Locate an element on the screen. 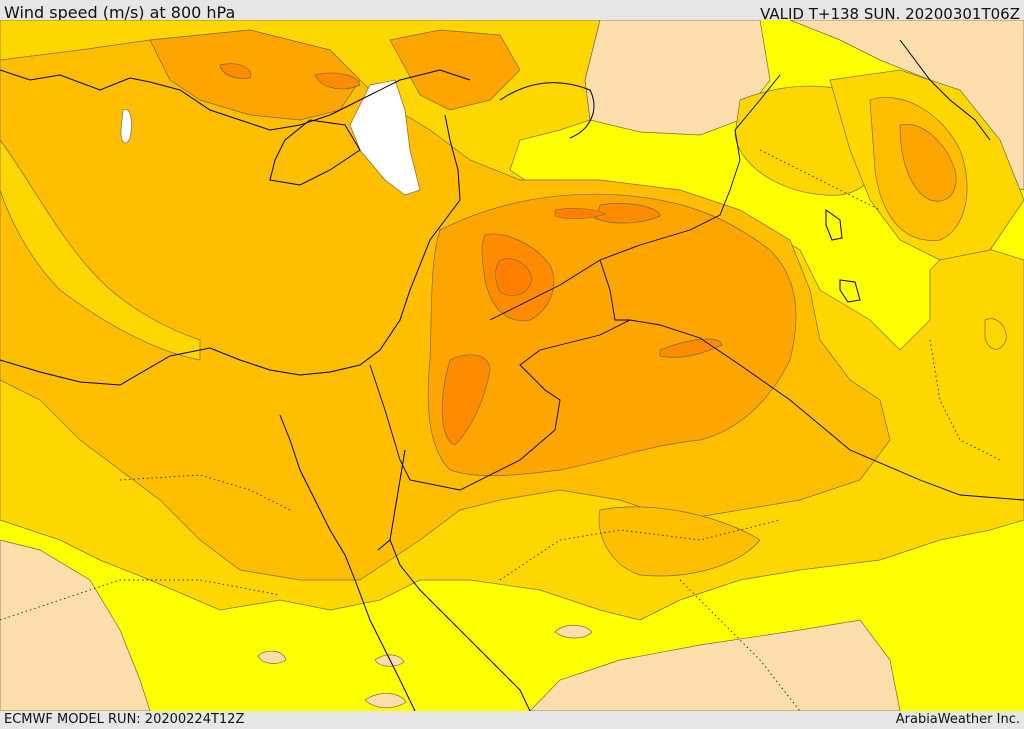 Image resolution: width=1024 pixels, height=729 pixels. footer-bar is located at coordinates (512, 720).